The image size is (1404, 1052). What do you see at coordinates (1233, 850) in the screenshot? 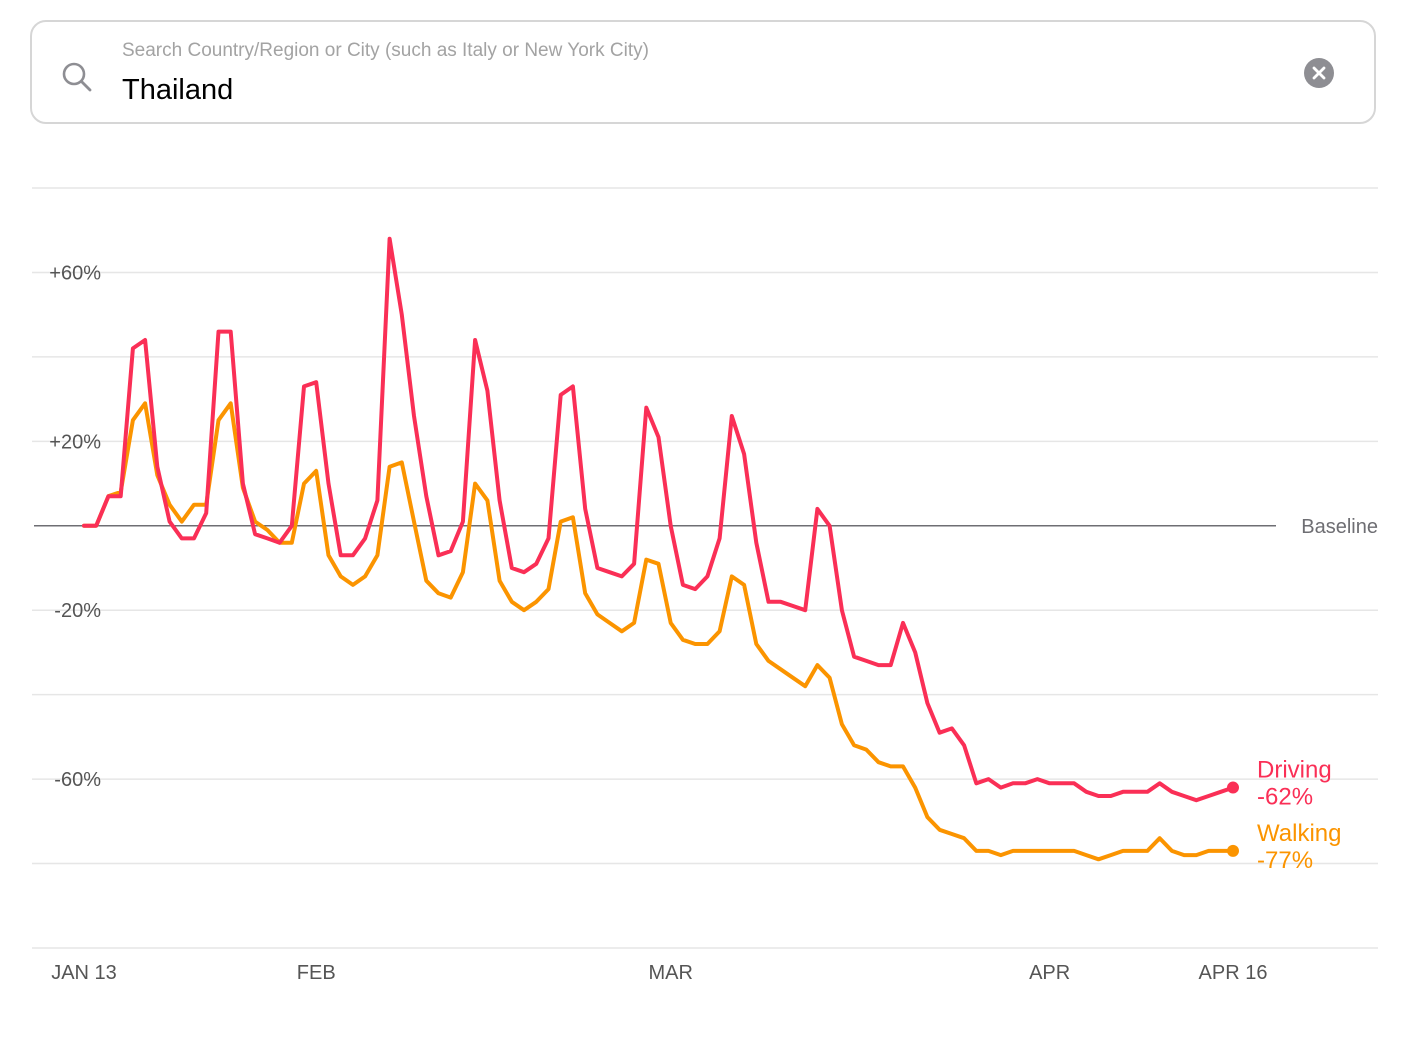
I see `walking-end-point` at bounding box center [1233, 850].